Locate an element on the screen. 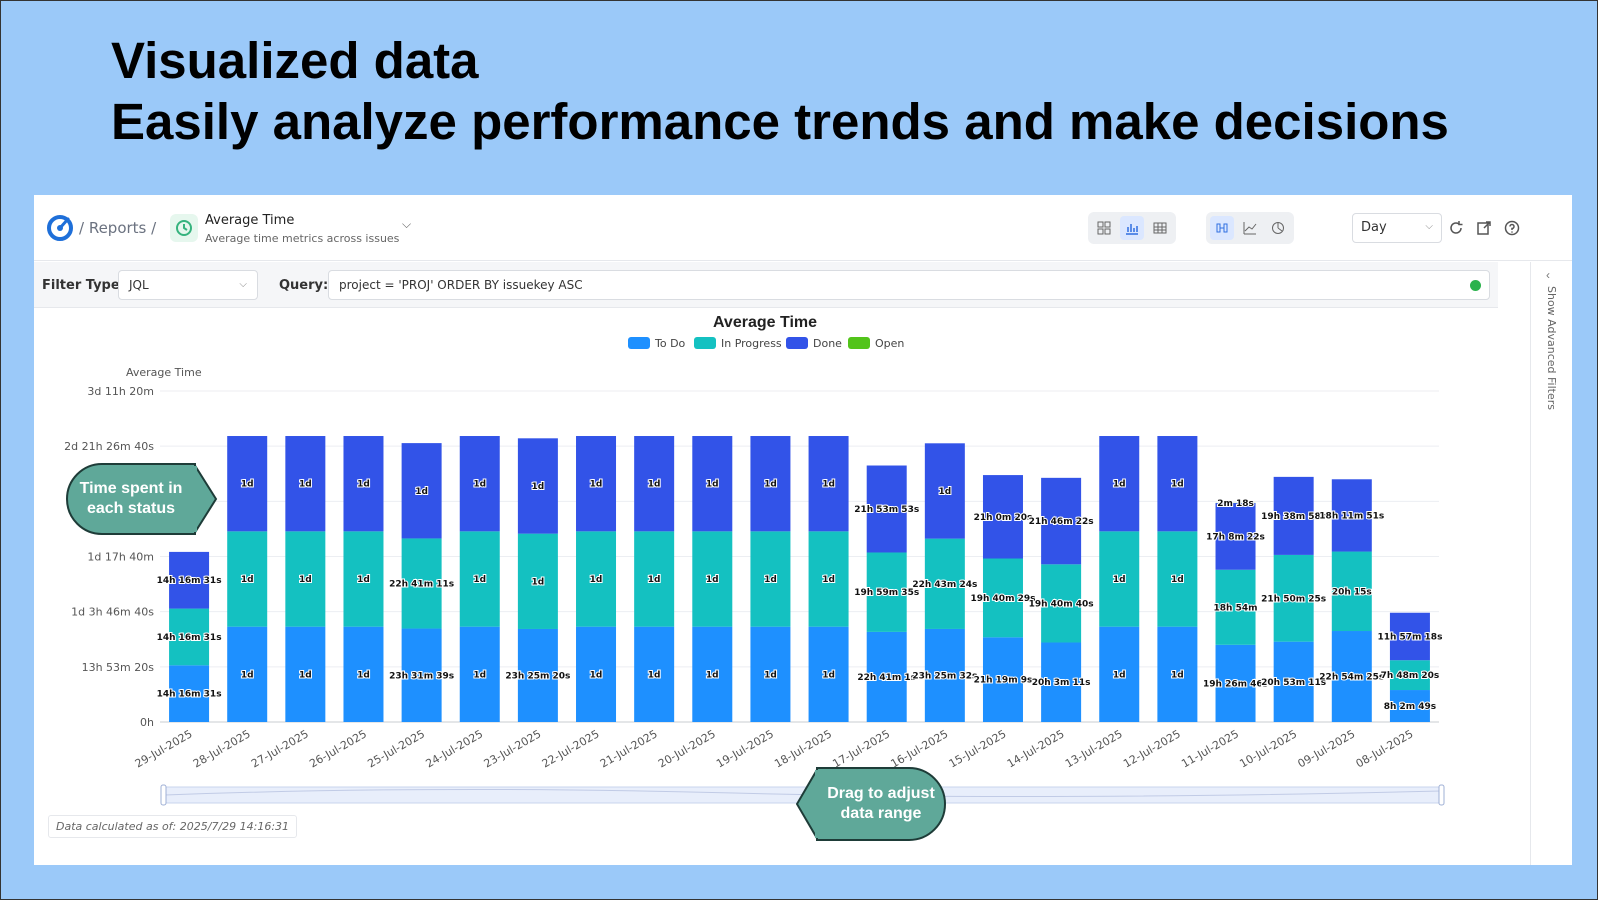 This screenshot has height=900, width=1598. help-icon is located at coordinates (1512, 228).